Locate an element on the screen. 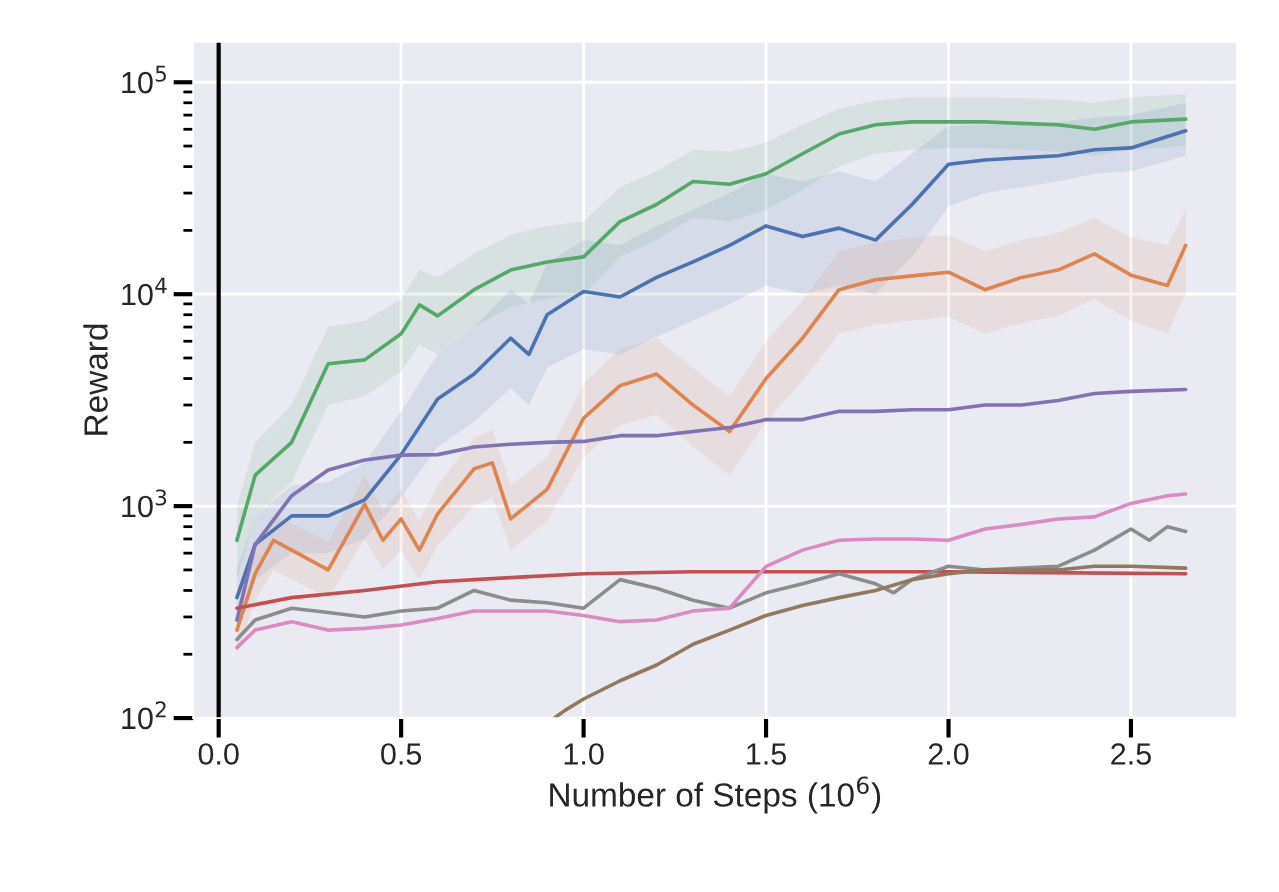  x-axis-title: Number of Steps (10$^{6}$) is located at coordinates (715, 795).